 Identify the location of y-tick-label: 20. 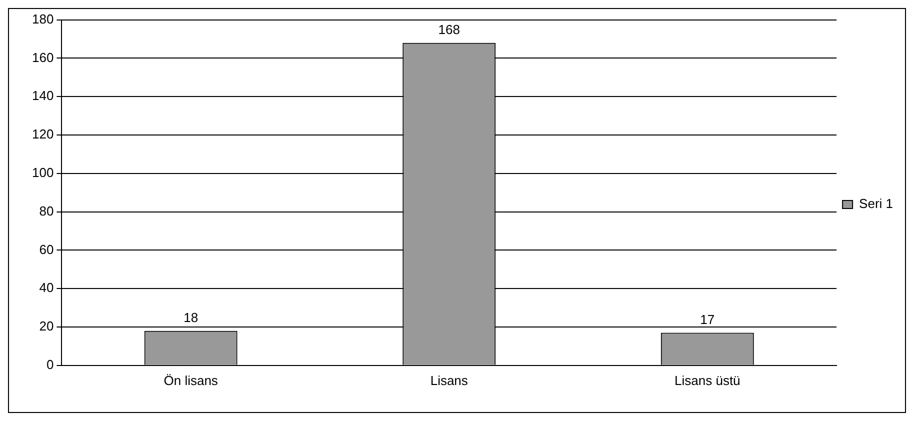
(46, 326).